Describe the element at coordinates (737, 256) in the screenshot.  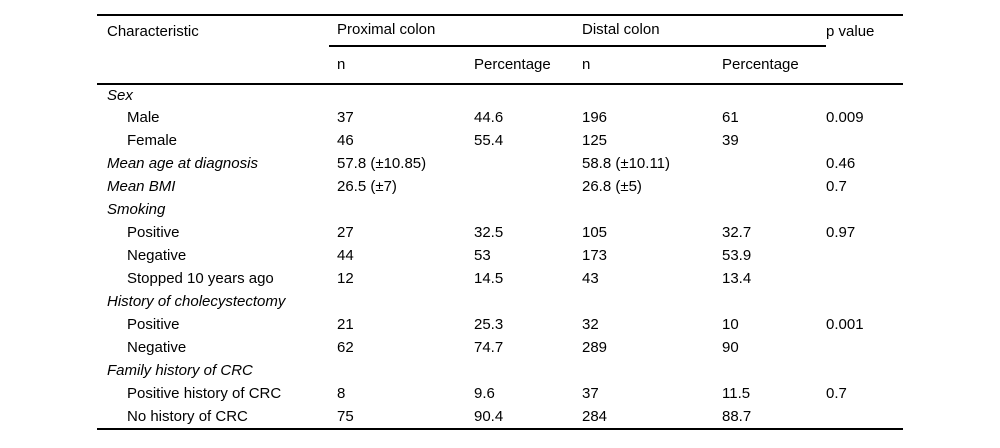
I see `cell-distal-percentage: 53.9` at that location.